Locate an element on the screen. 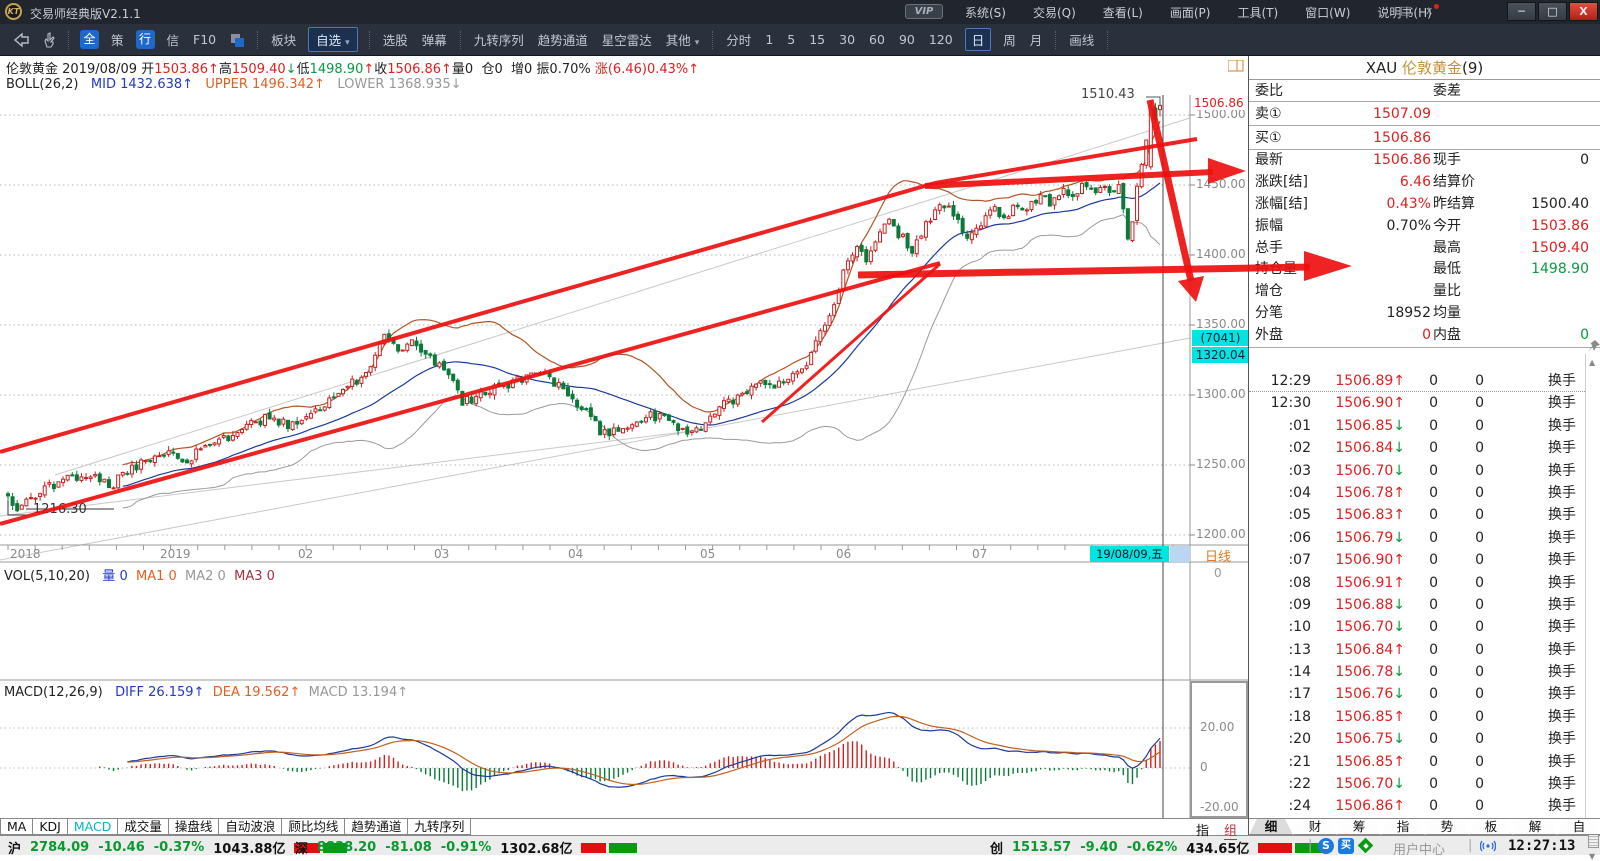  hand-cursor-icon is located at coordinates (49, 39).